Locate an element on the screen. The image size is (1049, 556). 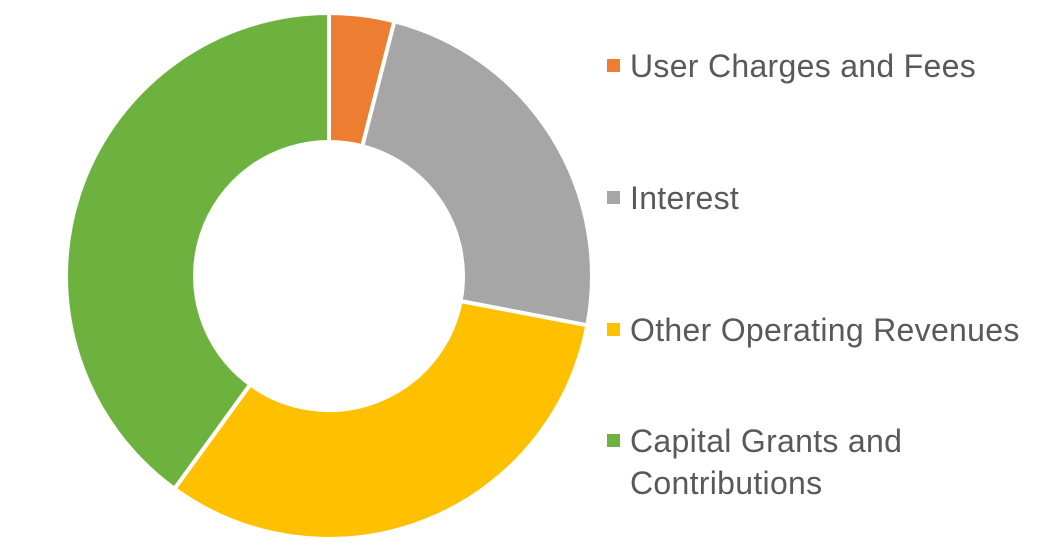
legend-label: Capital Grants and Contributions is located at coordinates (766, 462).